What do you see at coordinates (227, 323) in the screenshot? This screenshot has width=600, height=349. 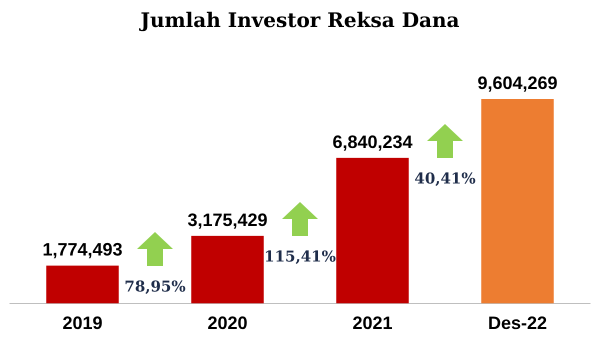 I see `x-tick-label: 2020` at bounding box center [227, 323].